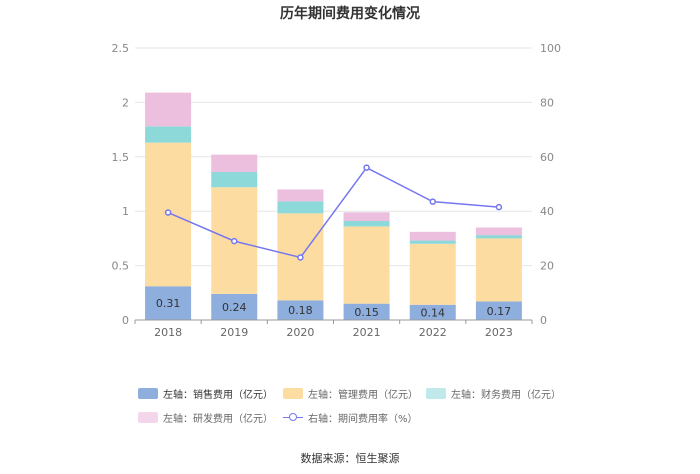 This screenshot has height=474, width=700. I want to click on legend-label-rnd: 左轴：研发费用（亿元）, so click(218, 419).